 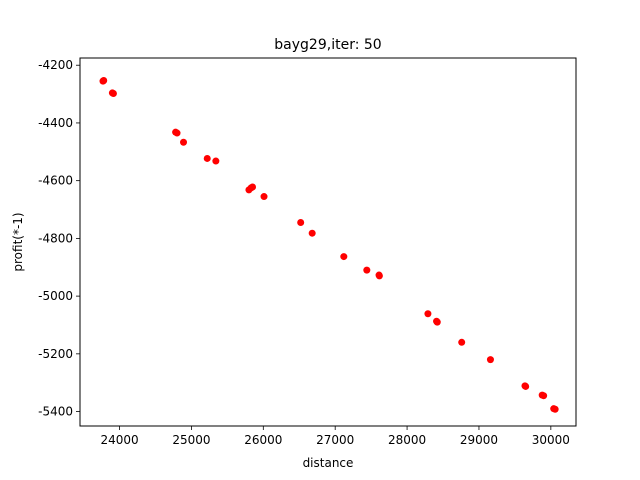 What do you see at coordinates (335, 440) in the screenshot?
I see `x-tick-label: 27000` at bounding box center [335, 440].